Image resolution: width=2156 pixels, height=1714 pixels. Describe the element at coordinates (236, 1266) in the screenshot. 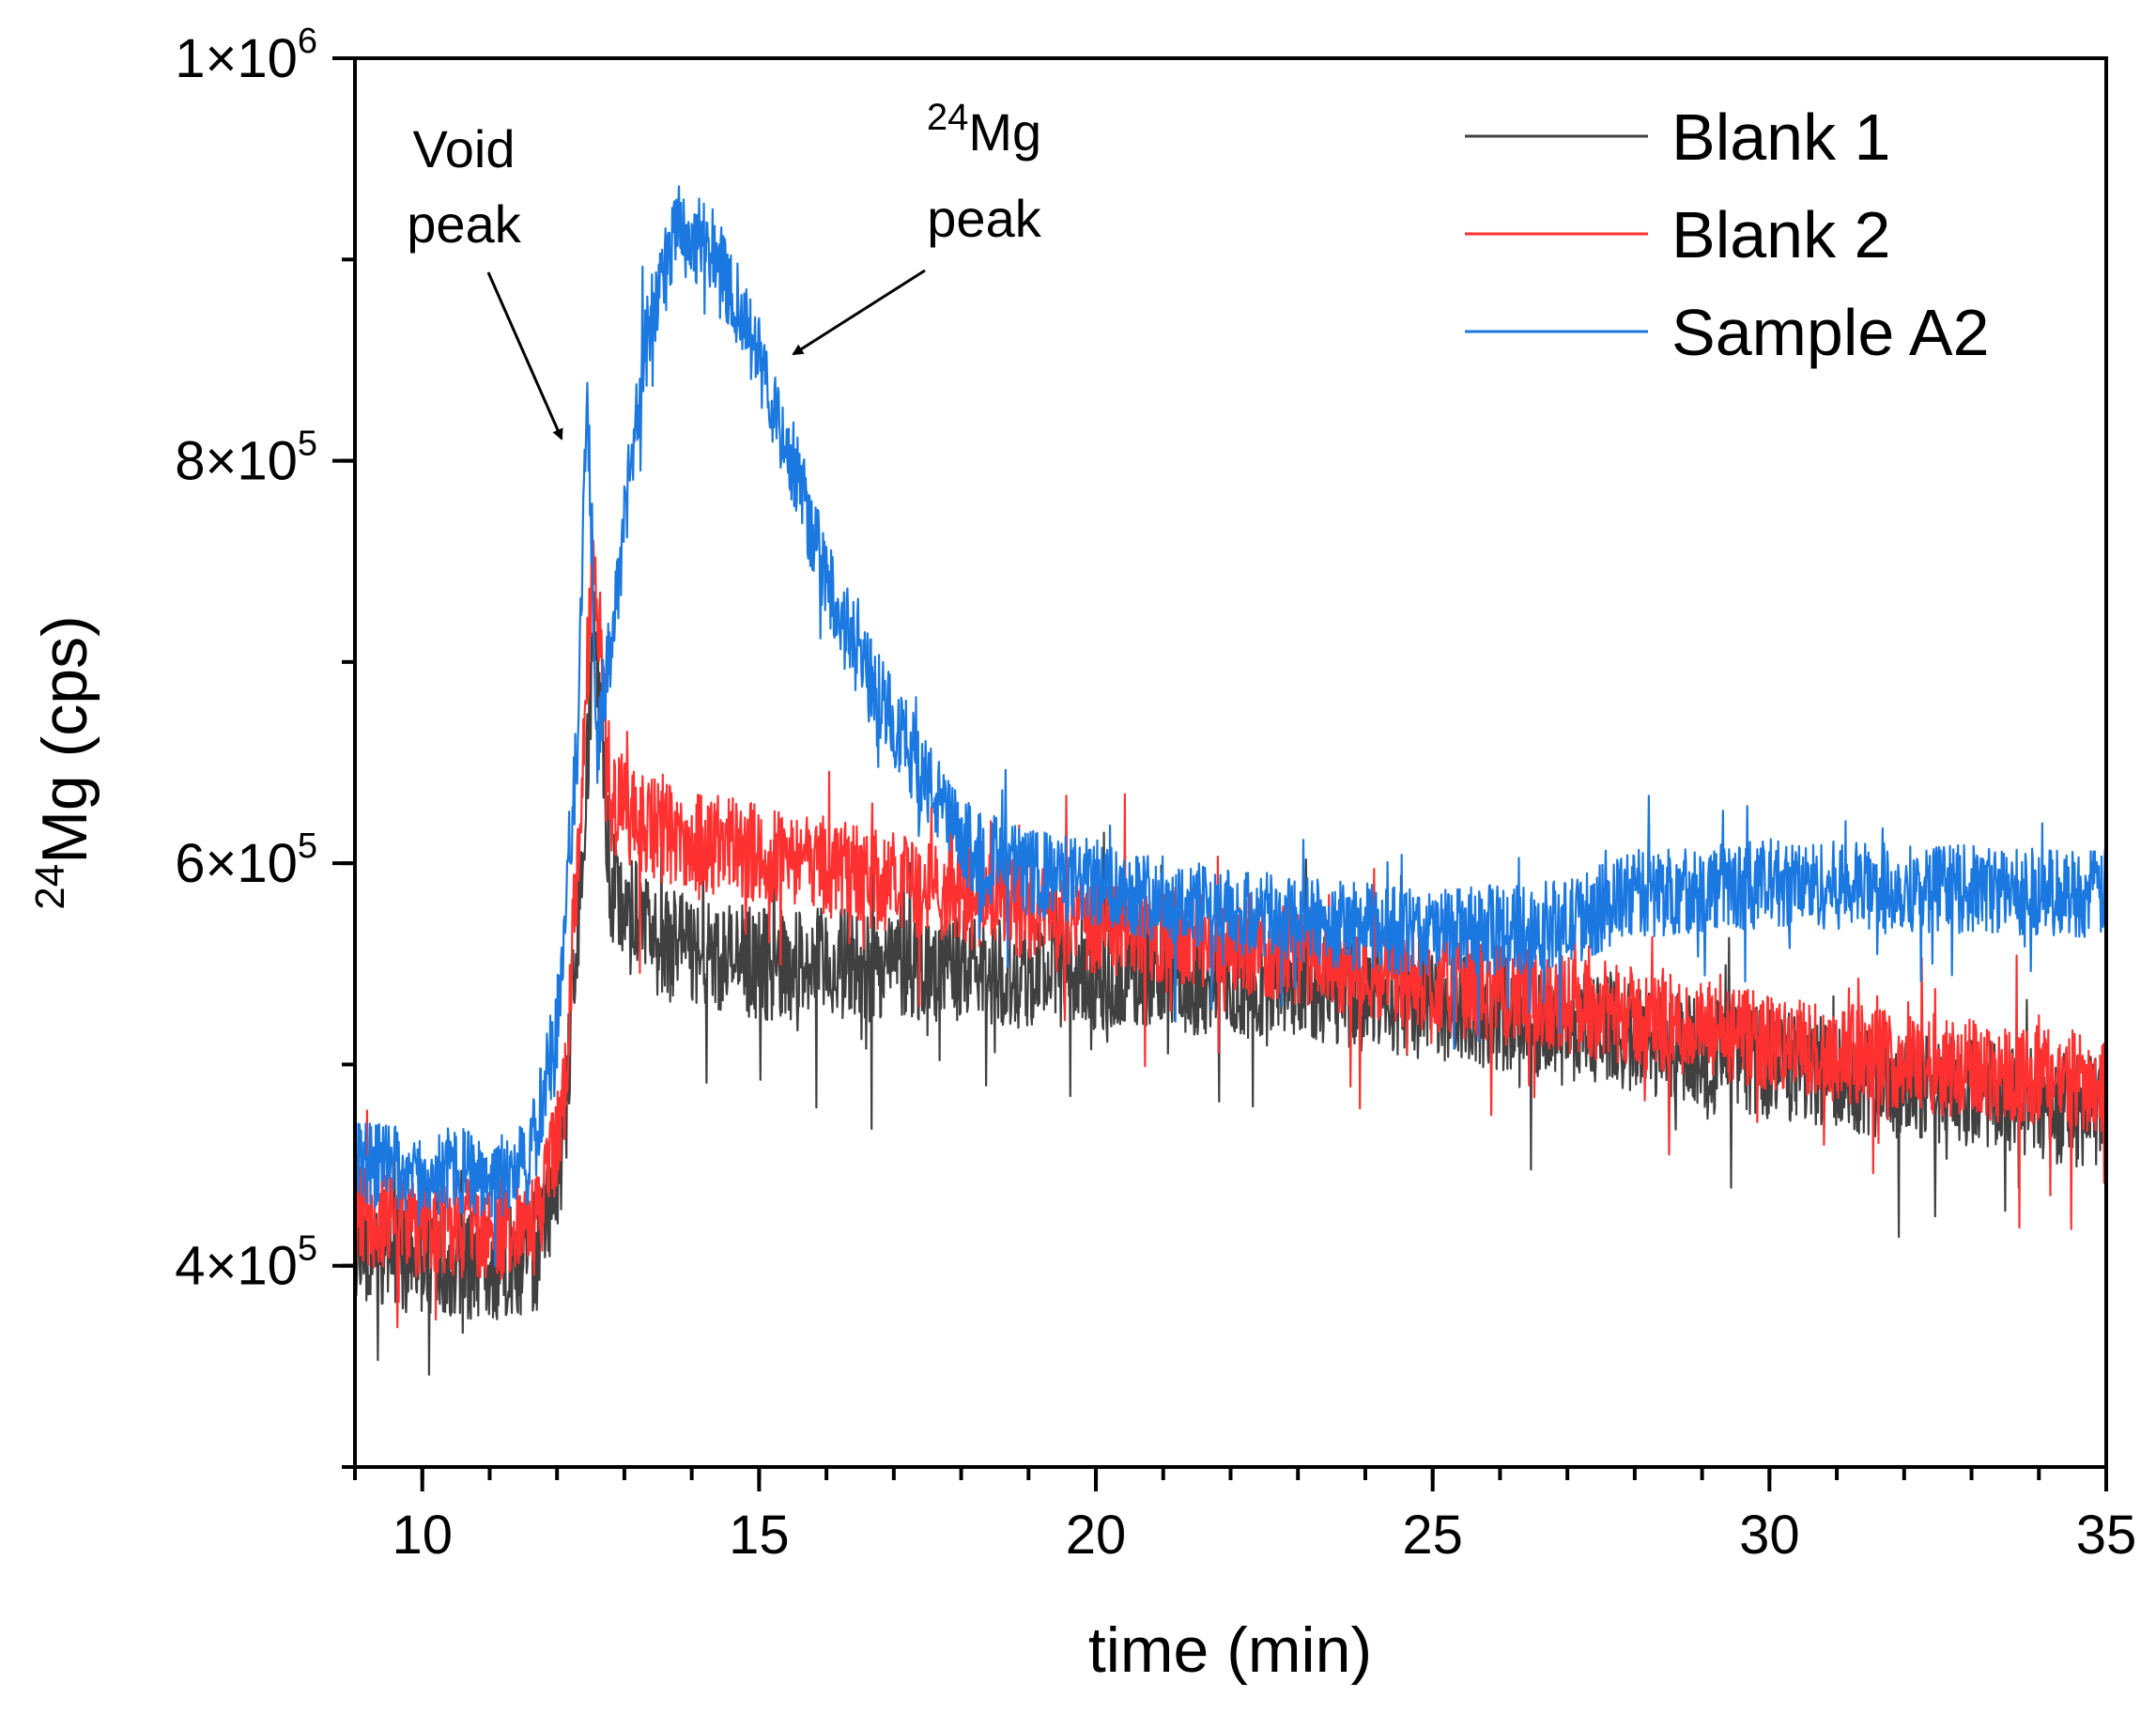

I see `y-tick-label-mantissa: 4×10` at that location.